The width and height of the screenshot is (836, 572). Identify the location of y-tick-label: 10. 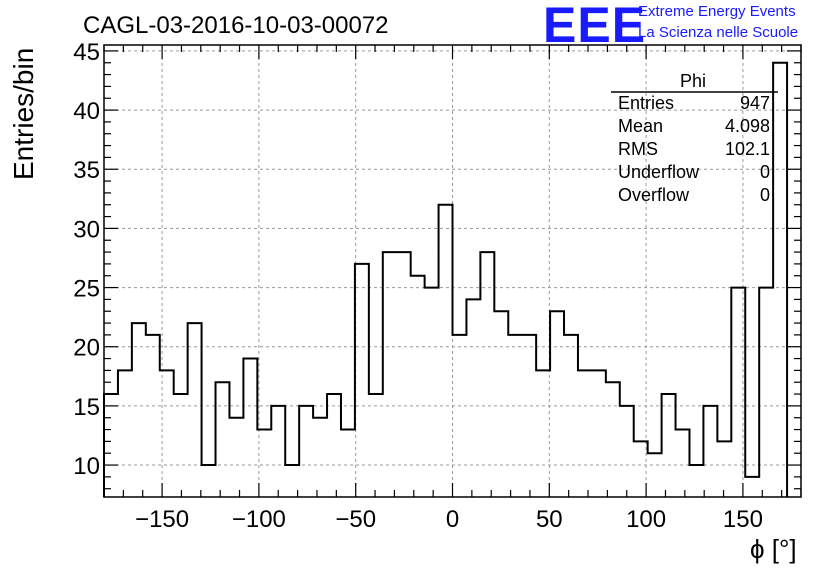
(86, 466).